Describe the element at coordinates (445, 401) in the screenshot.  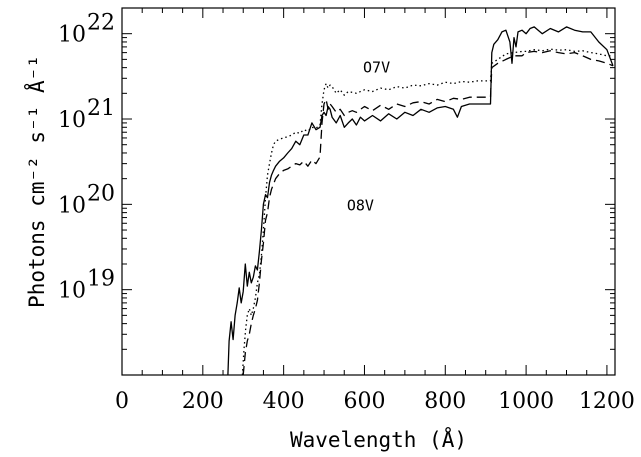
I see `x-tick-label: 800` at that location.